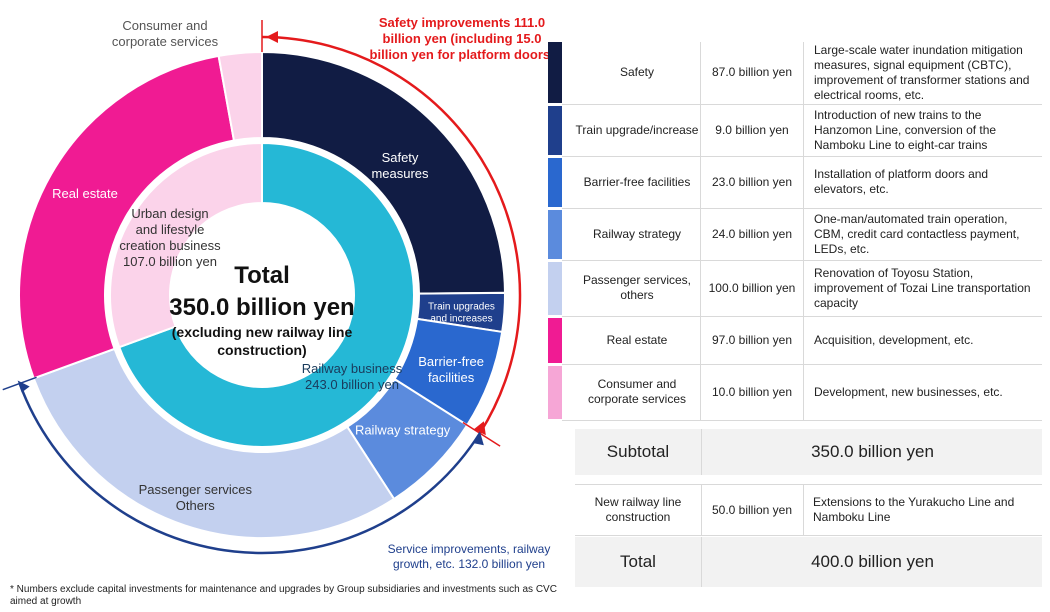 The width and height of the screenshot is (1050, 612). Describe the element at coordinates (752, 340) in the screenshot. I see `row-amount: 97.0 billion yen` at that location.